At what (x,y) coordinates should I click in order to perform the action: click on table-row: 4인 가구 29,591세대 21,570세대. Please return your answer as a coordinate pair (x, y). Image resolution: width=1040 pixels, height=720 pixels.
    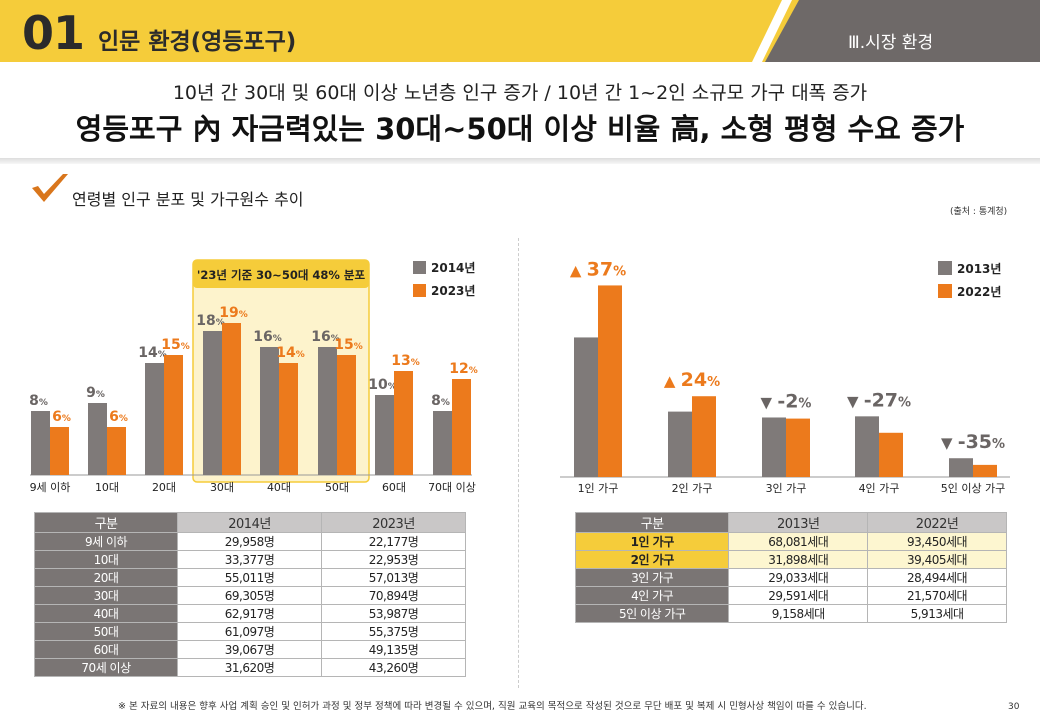
    Looking at the image, I should click on (790, 595).